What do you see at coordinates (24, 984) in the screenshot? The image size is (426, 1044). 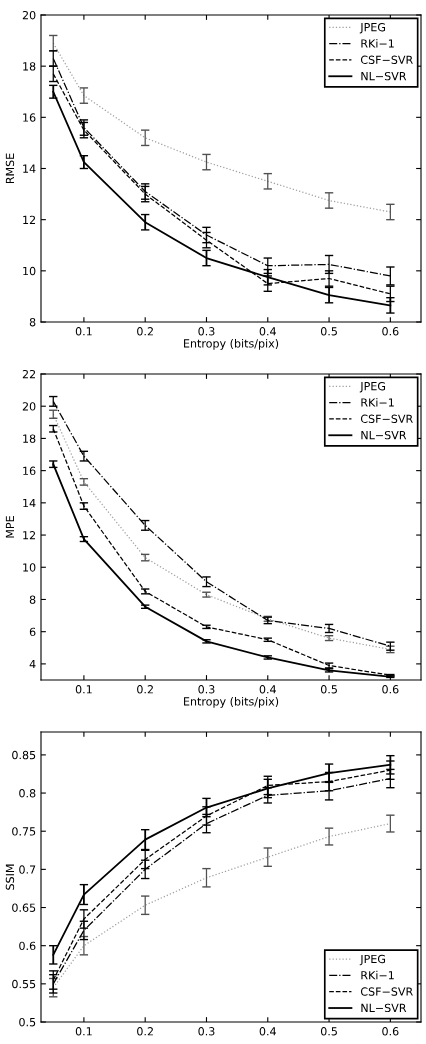 I see `y-tick-label: 0.55` at bounding box center [24, 984].